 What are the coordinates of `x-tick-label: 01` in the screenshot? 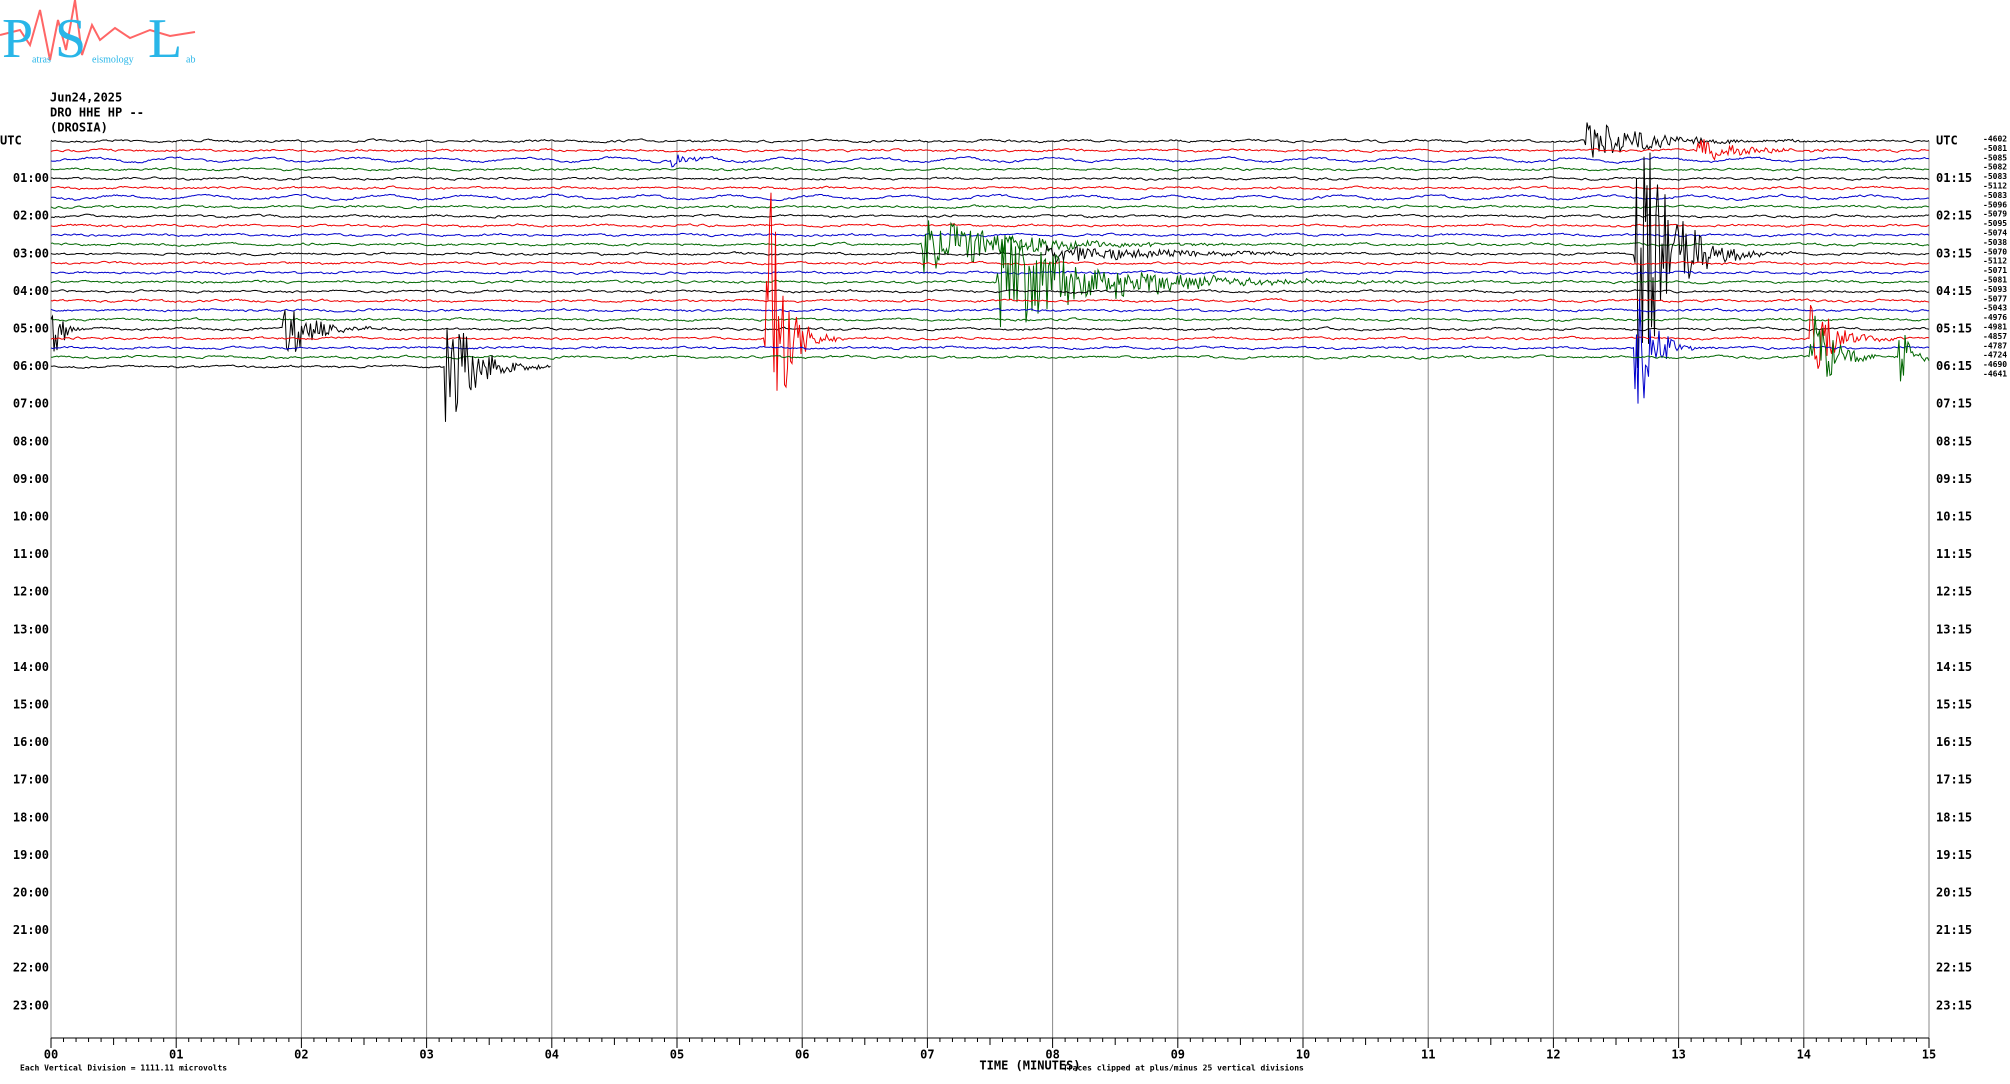 It's located at (176, 1055).